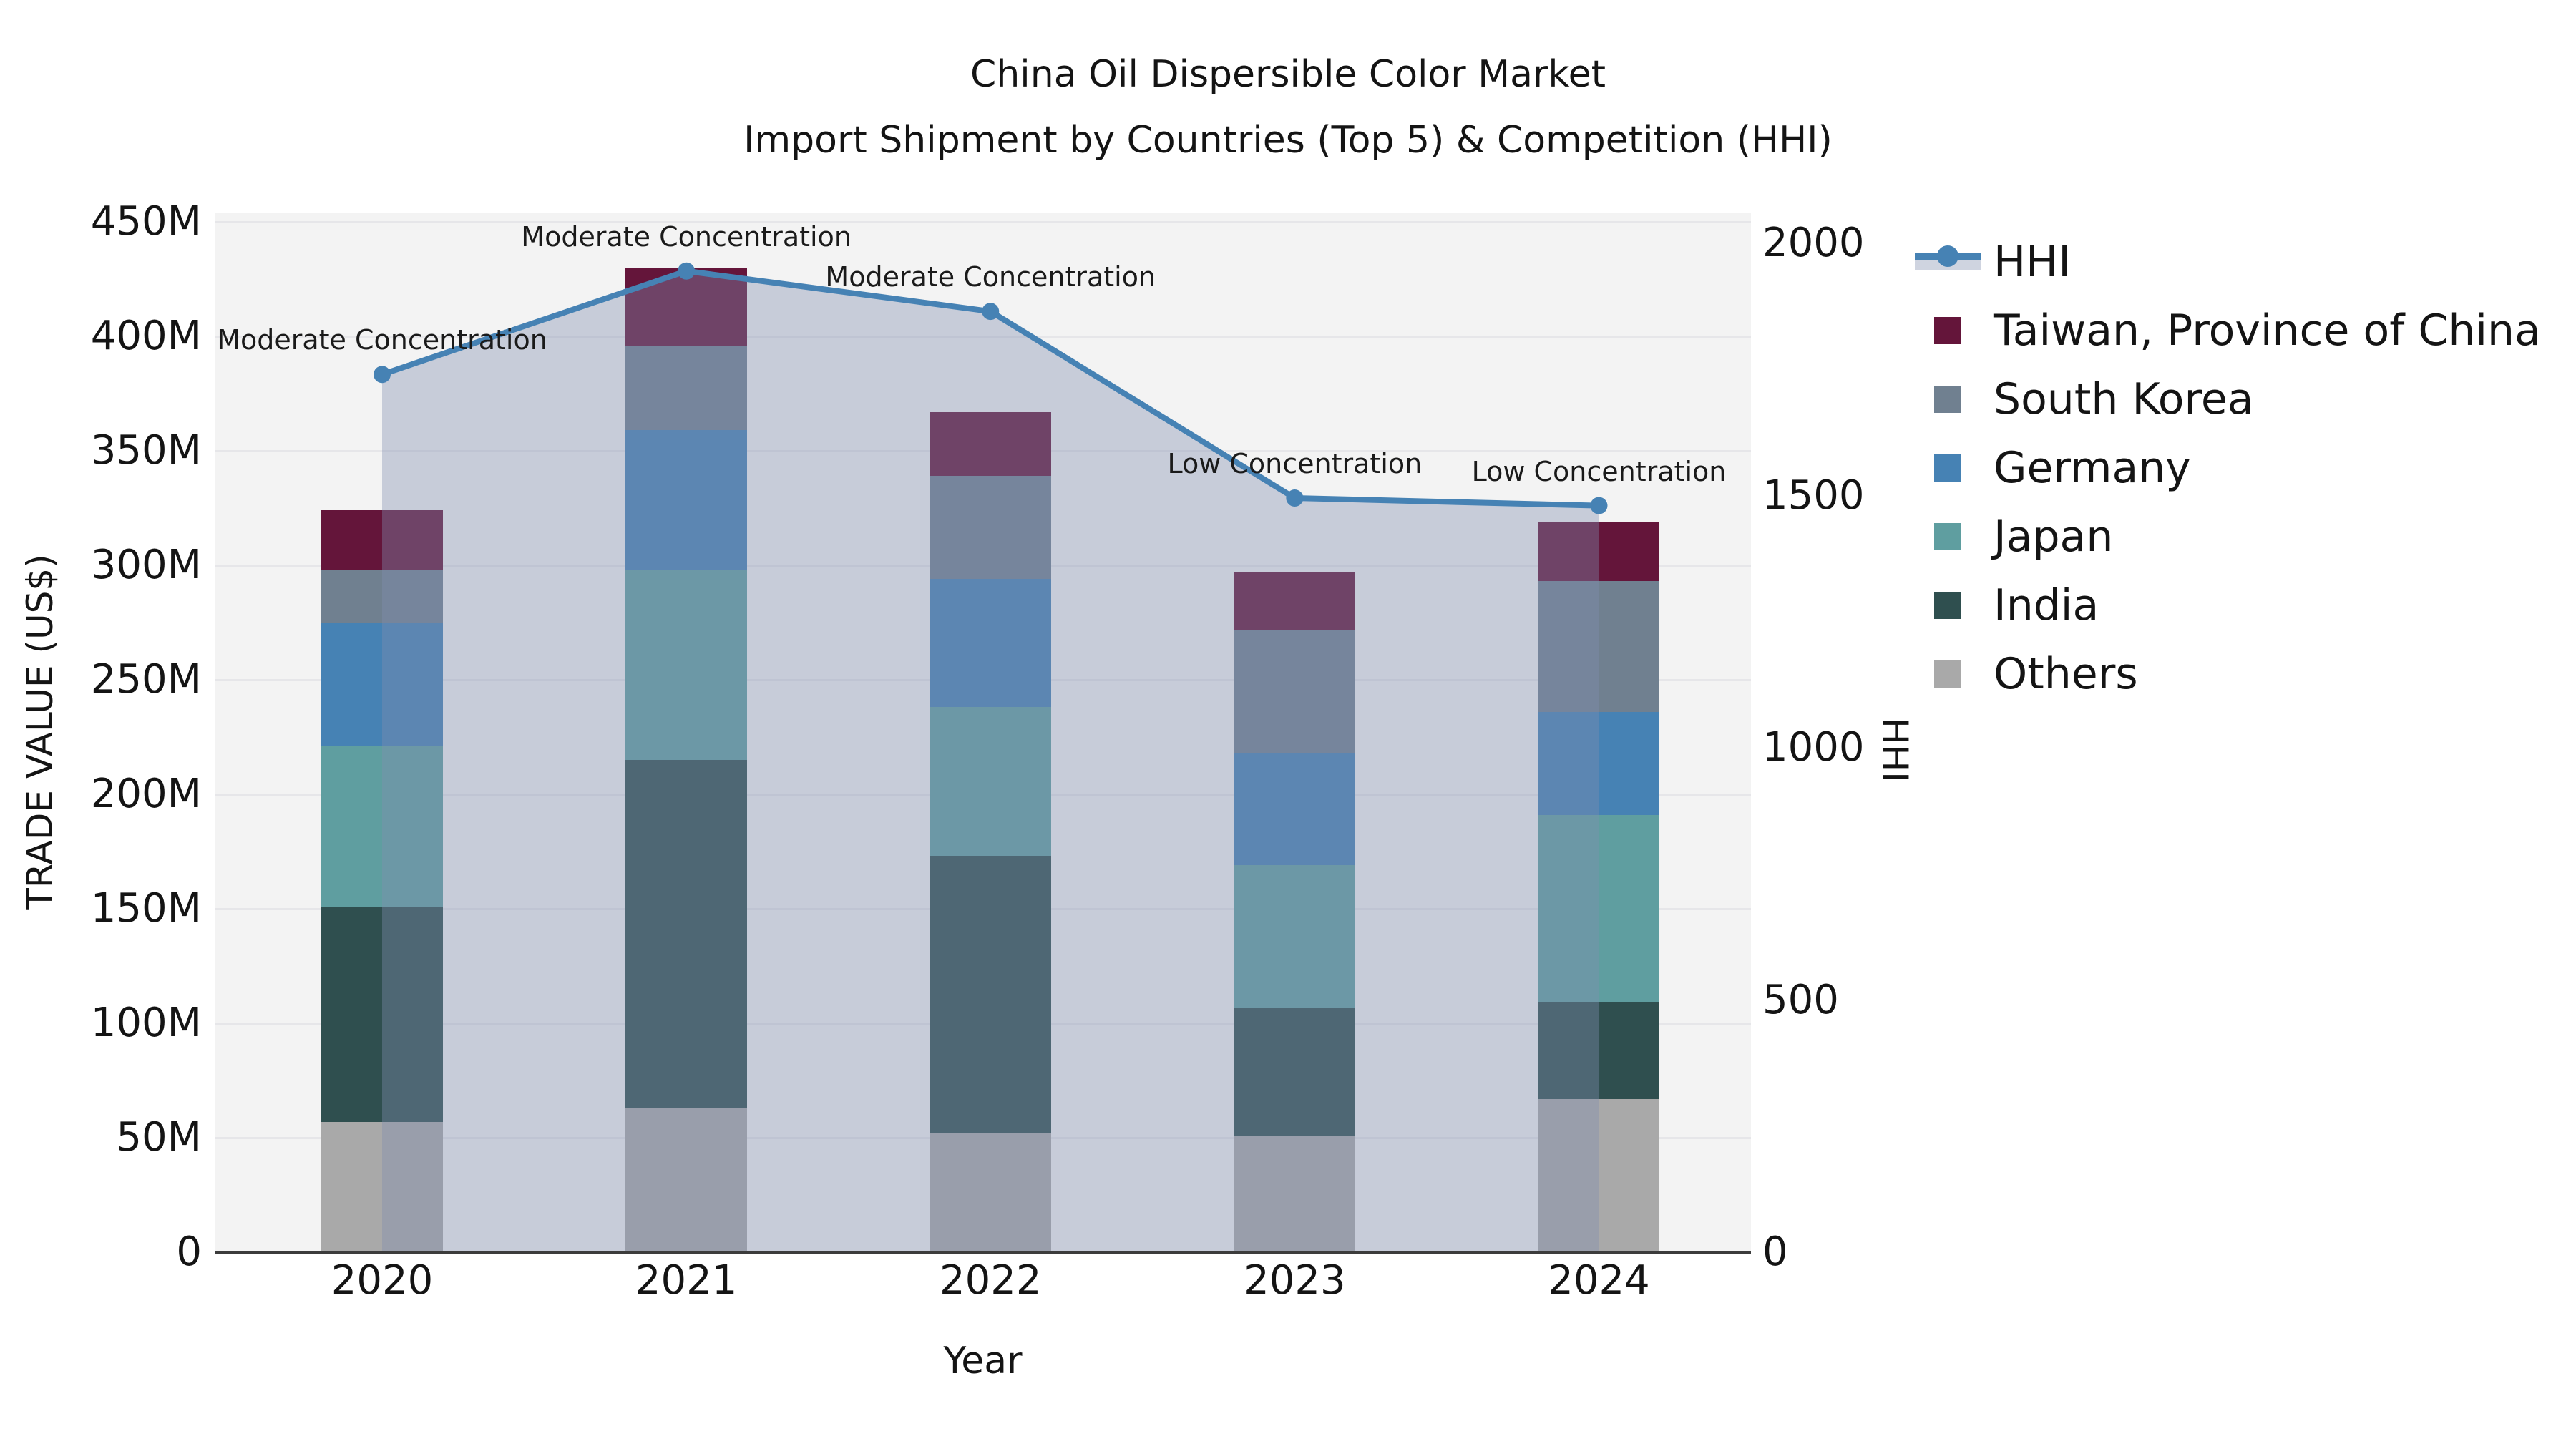 This screenshot has height=1449, width=2576. Describe the element at coordinates (1295, 936) in the screenshot. I see `bar-segment-japan-2023` at that location.